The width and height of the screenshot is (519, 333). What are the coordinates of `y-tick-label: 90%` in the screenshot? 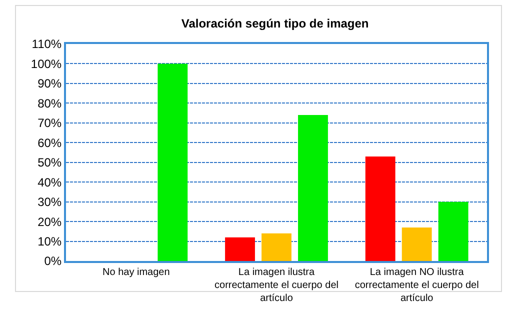 It's located at (50, 83).